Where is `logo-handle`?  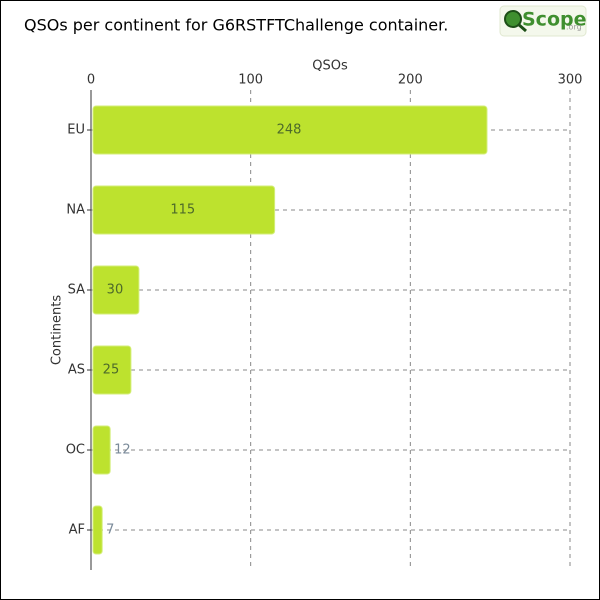
logo-handle is located at coordinates (522, 27).